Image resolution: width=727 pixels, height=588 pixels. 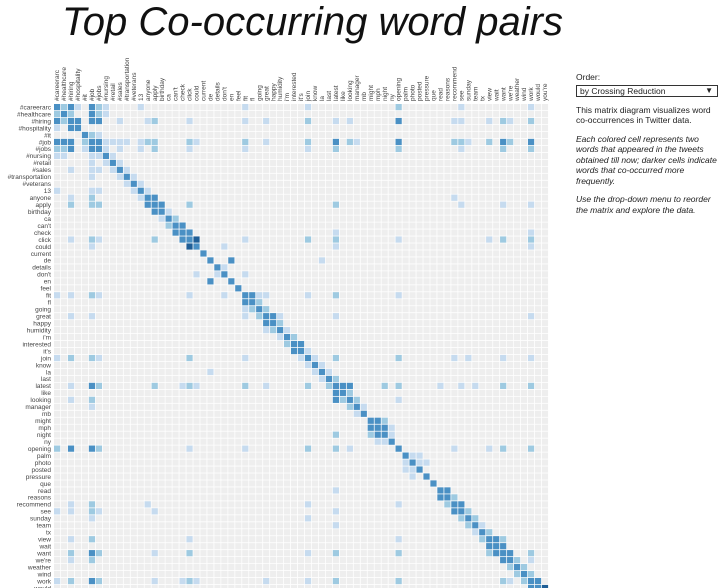 What do you see at coordinates (48, 261) in the screenshot?
I see `row-label: de` at bounding box center [48, 261].